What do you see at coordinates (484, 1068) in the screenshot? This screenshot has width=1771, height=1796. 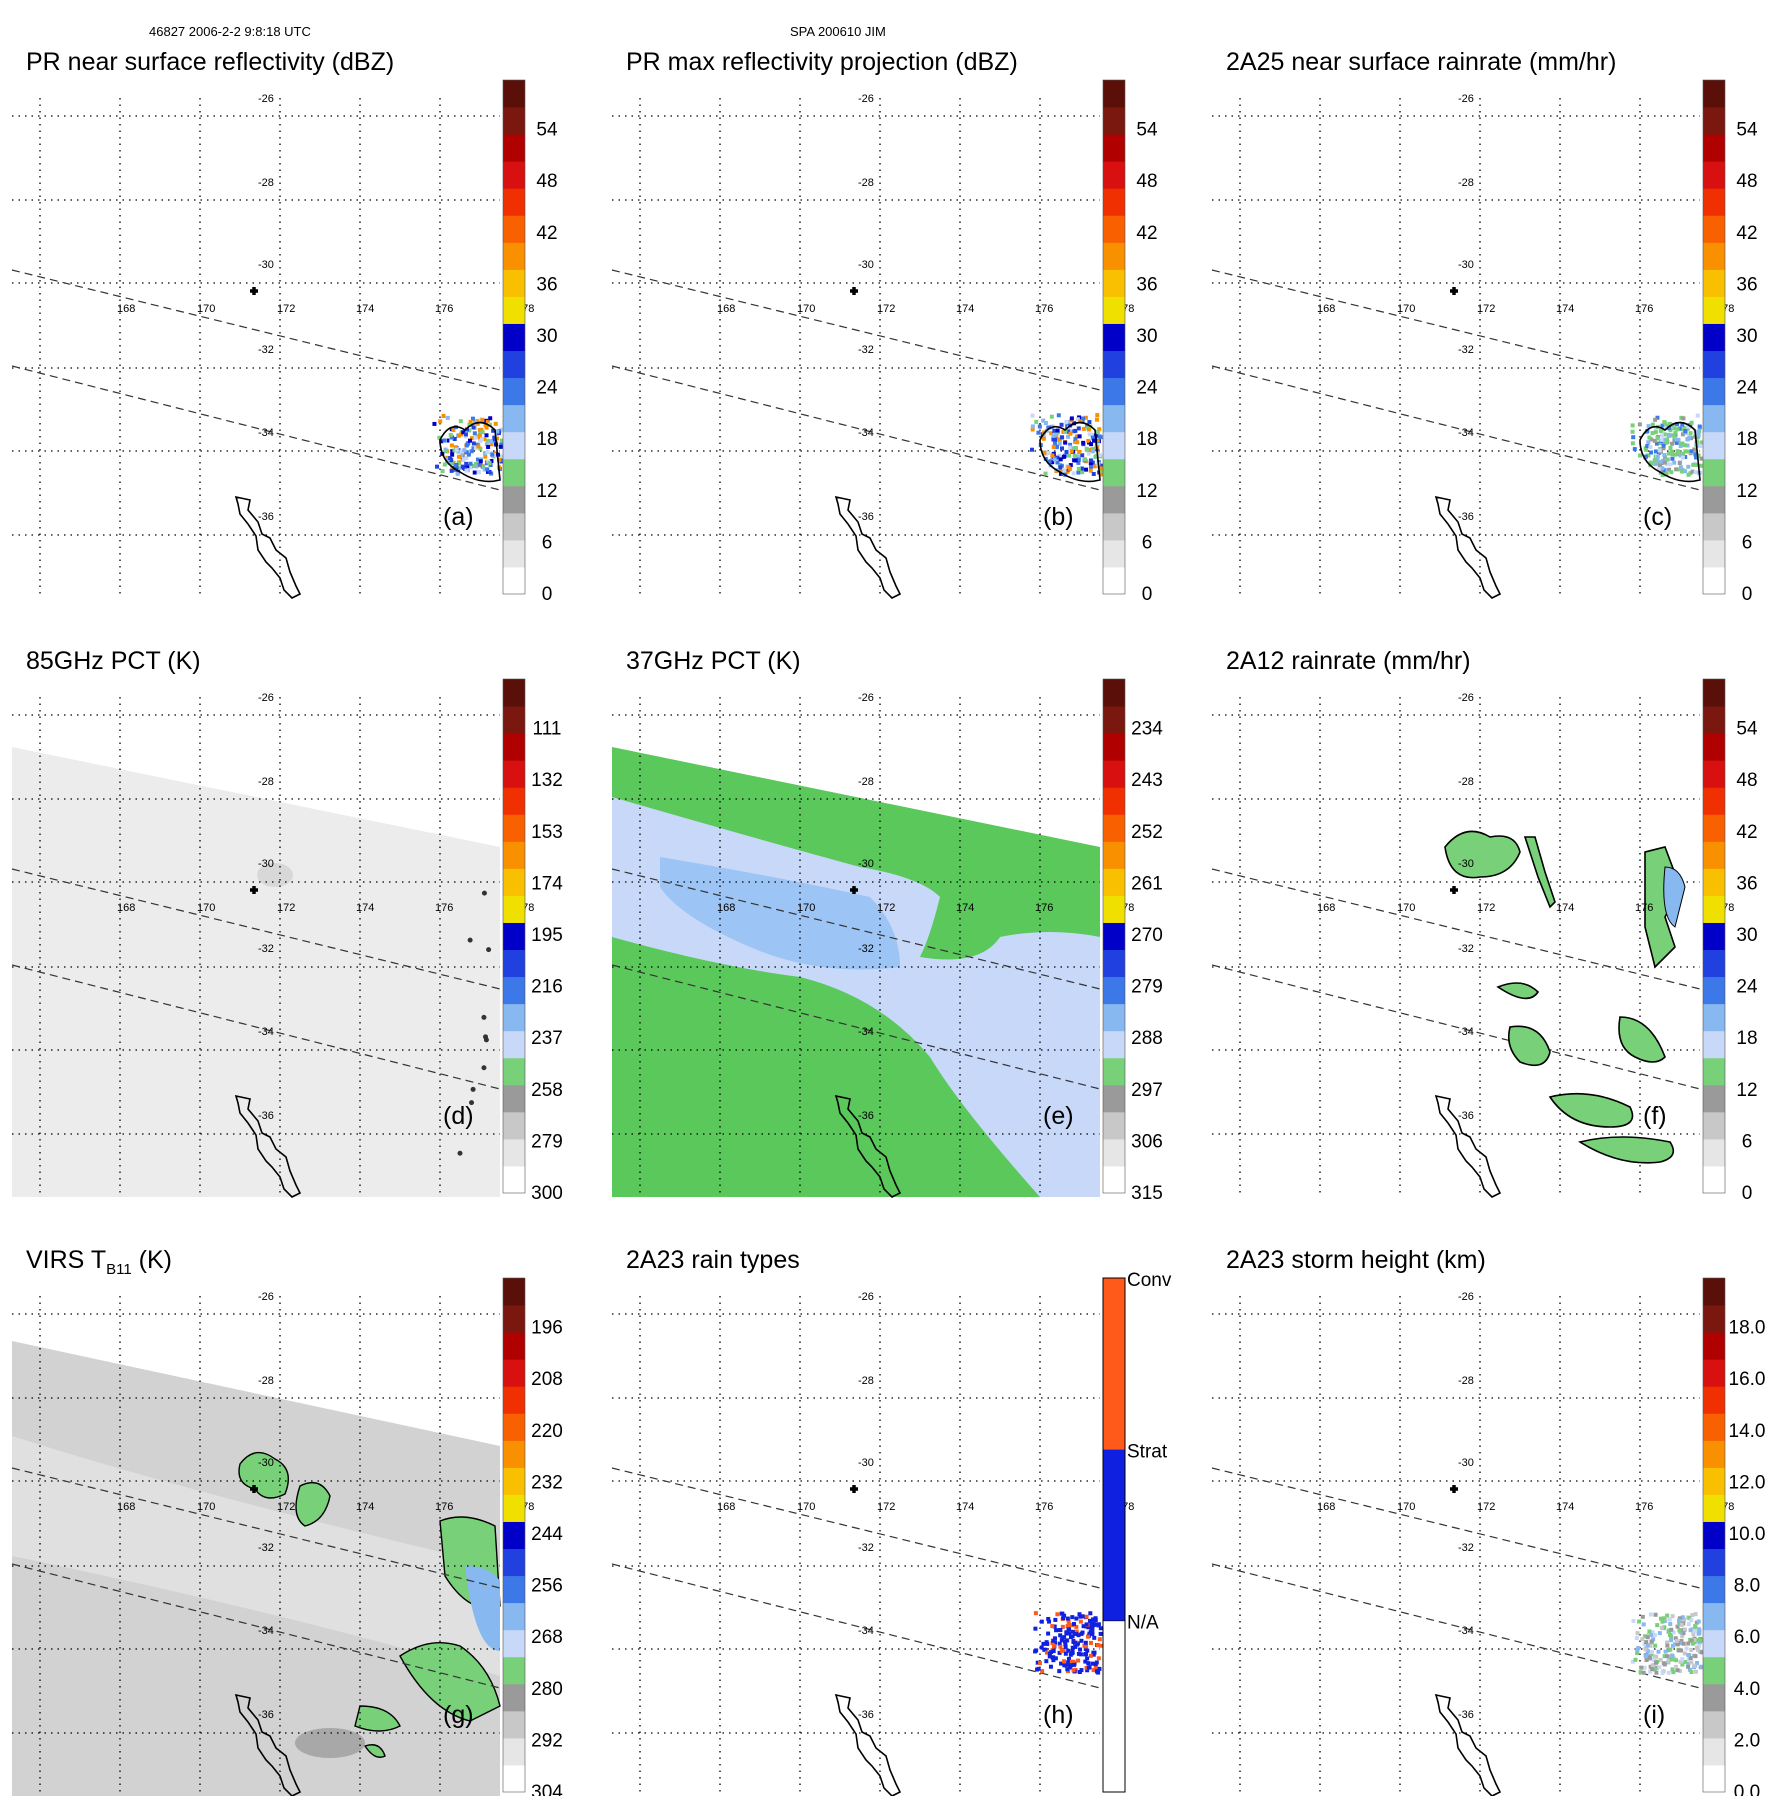 I see `cold-pixel` at bounding box center [484, 1068].